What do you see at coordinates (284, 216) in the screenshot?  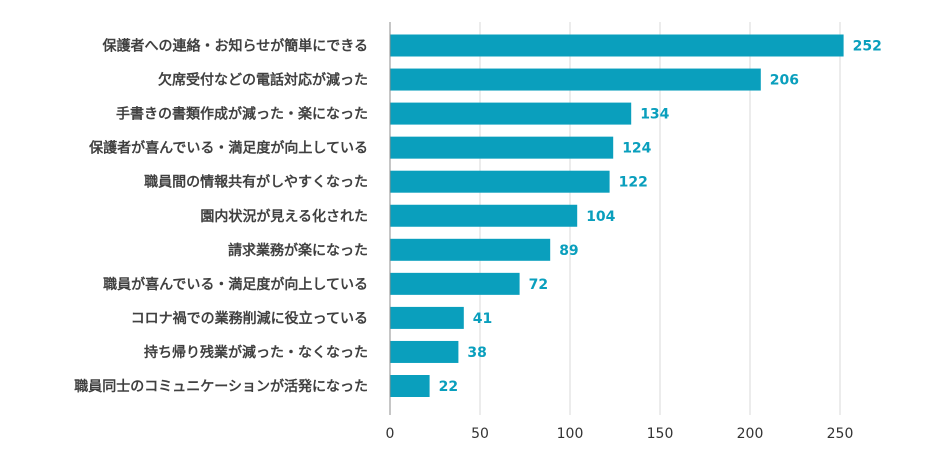 I see `category-label: 園内状況が見える化された` at bounding box center [284, 216].